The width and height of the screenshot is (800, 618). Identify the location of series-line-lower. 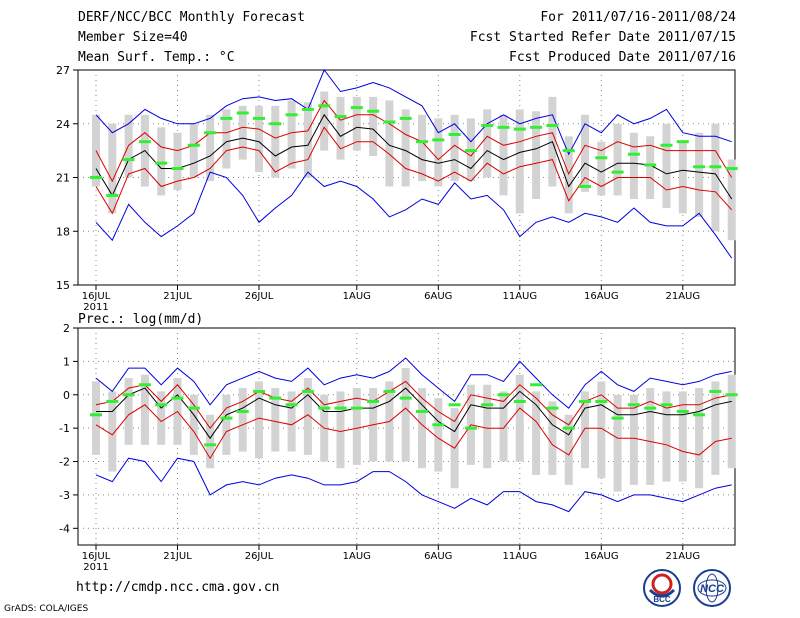
(413, 432).